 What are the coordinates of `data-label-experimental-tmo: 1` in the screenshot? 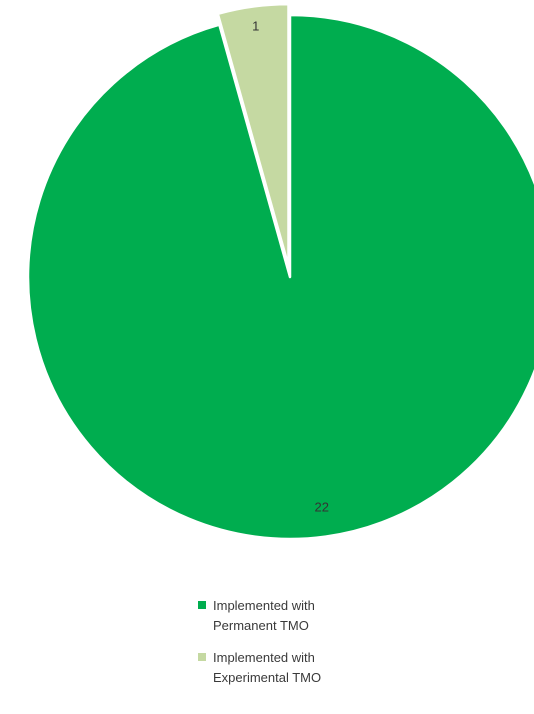 It's located at (255, 26).